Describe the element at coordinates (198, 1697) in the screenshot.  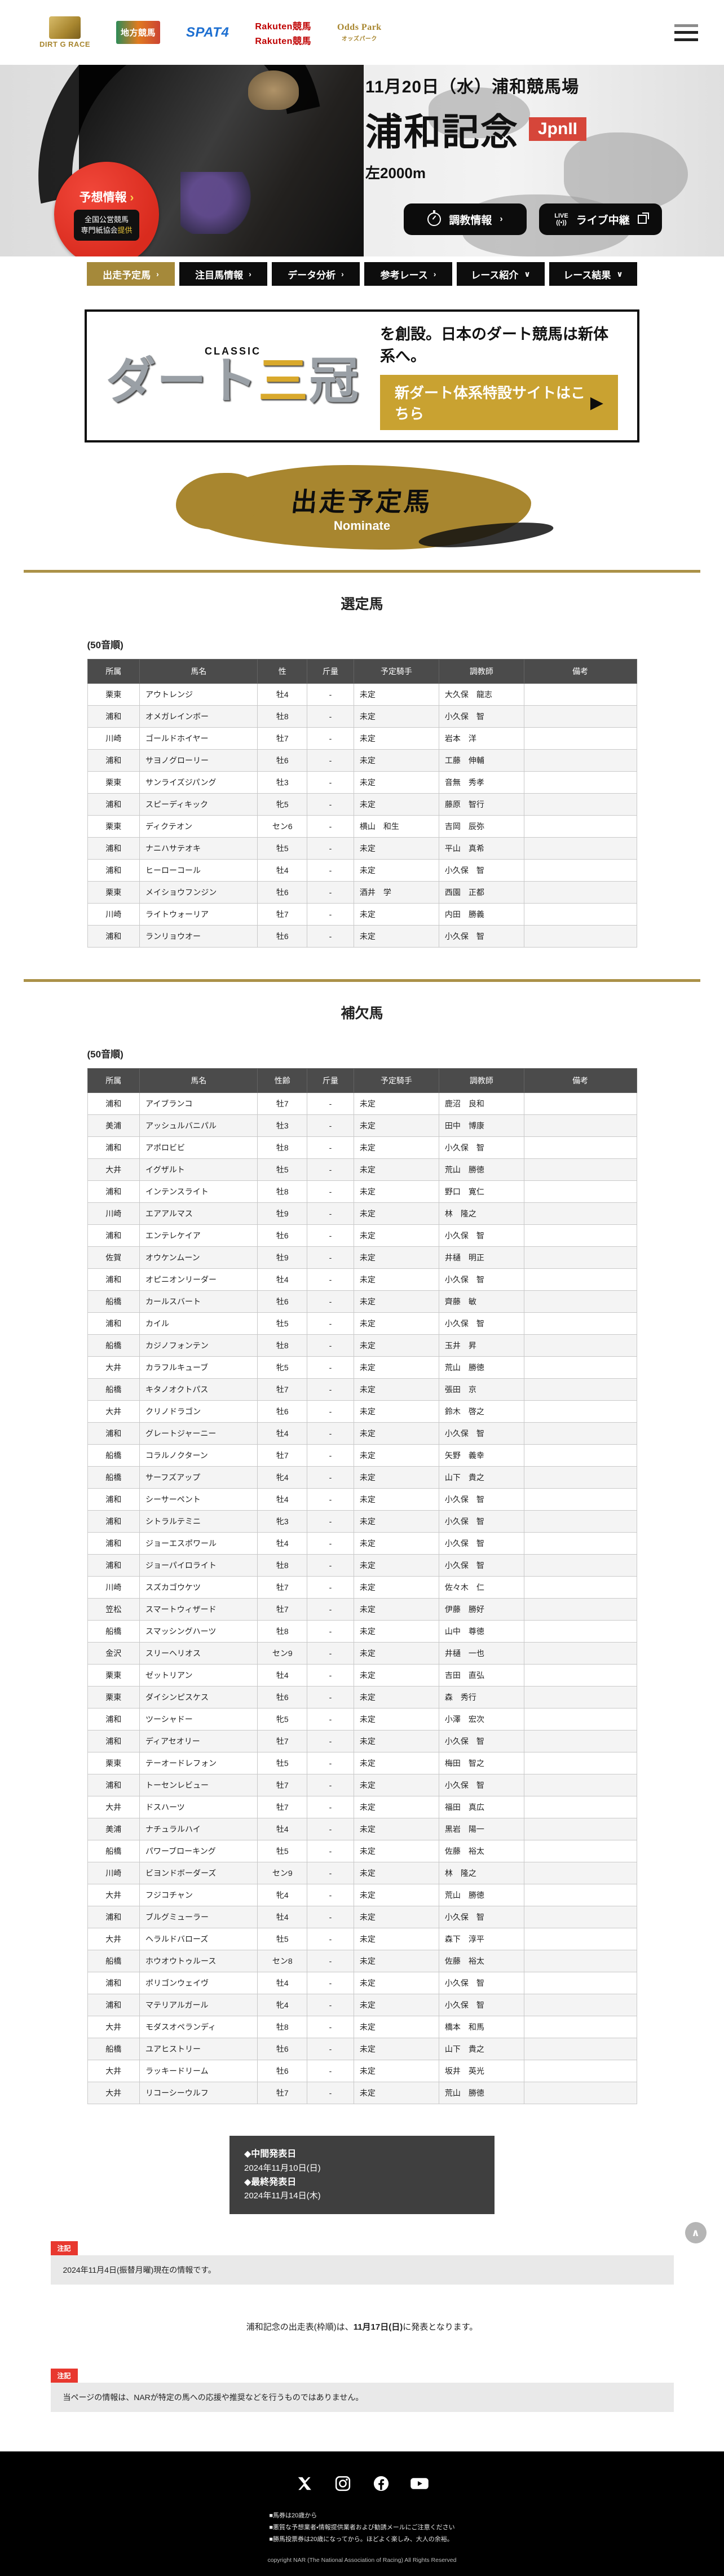
I see `cell-horse-name: ダイシンピスケス` at that location.